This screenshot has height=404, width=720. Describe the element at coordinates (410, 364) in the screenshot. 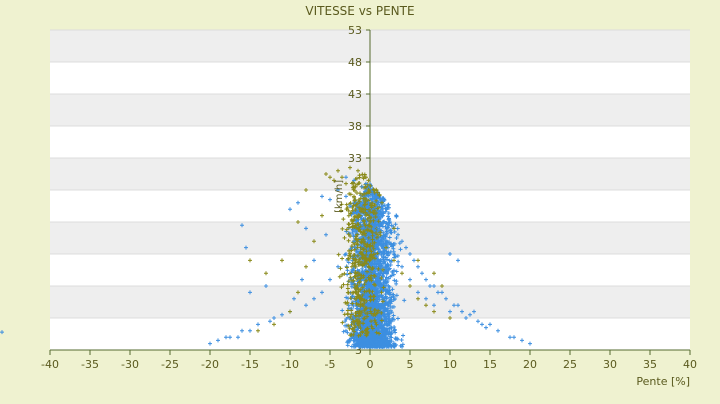

I see `x-tick-label: 5` at that location.